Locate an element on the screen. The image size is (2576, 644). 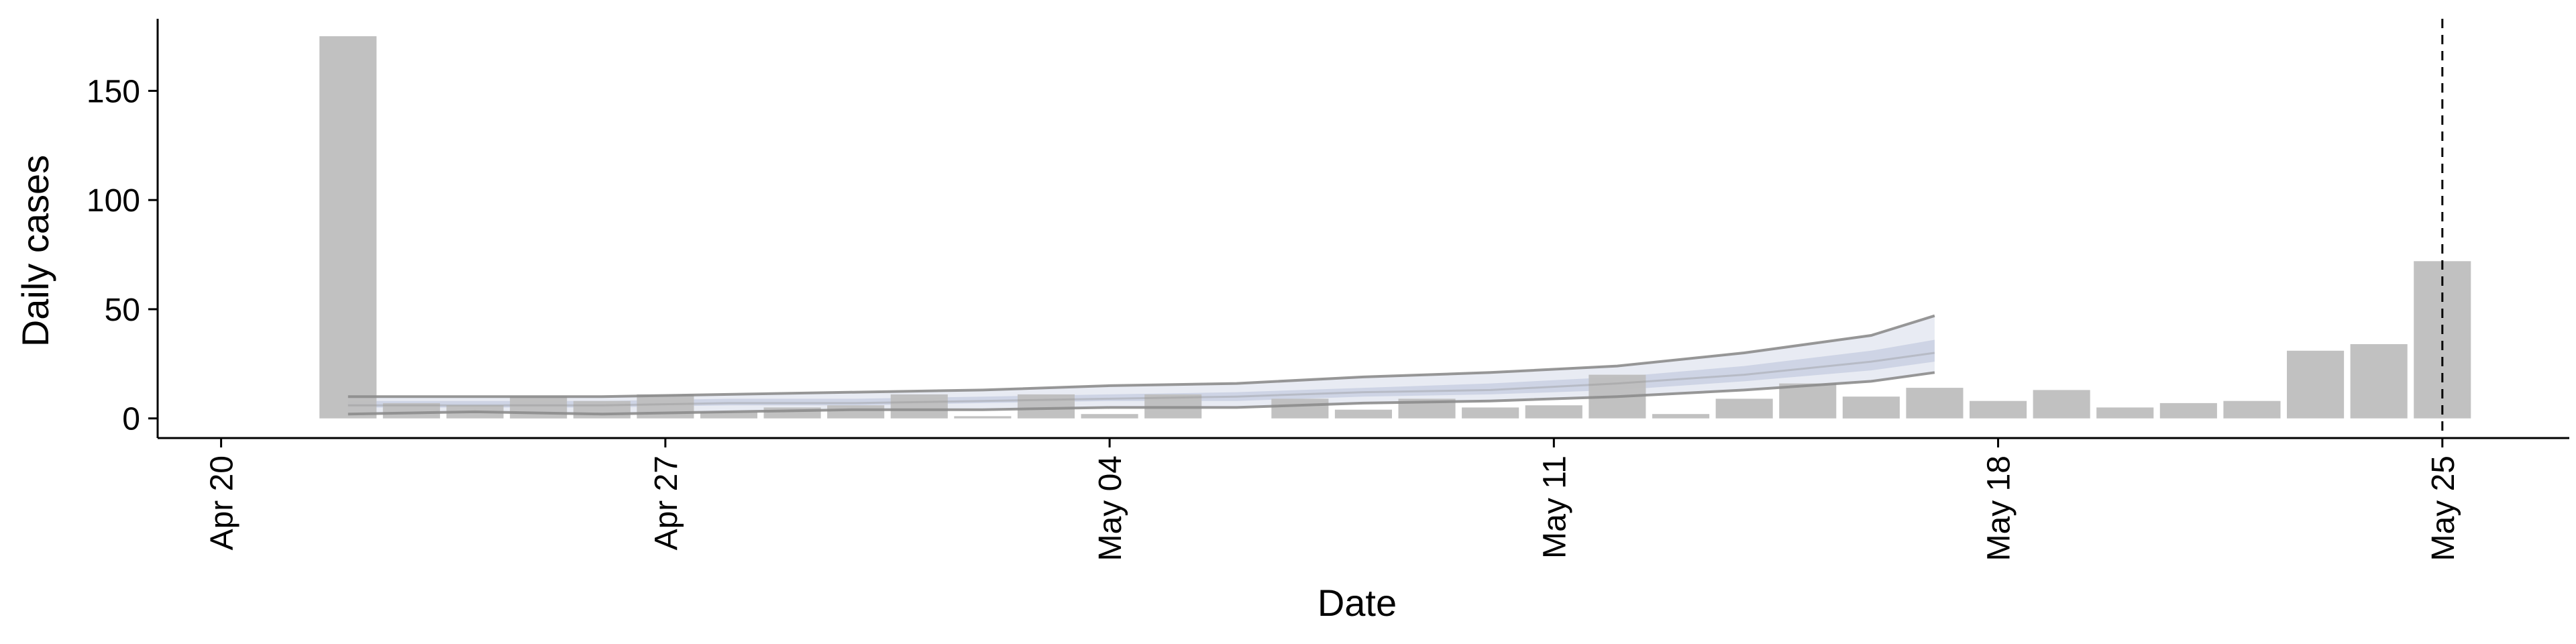
x-tick-label: May 18 is located at coordinates (1999, 508).